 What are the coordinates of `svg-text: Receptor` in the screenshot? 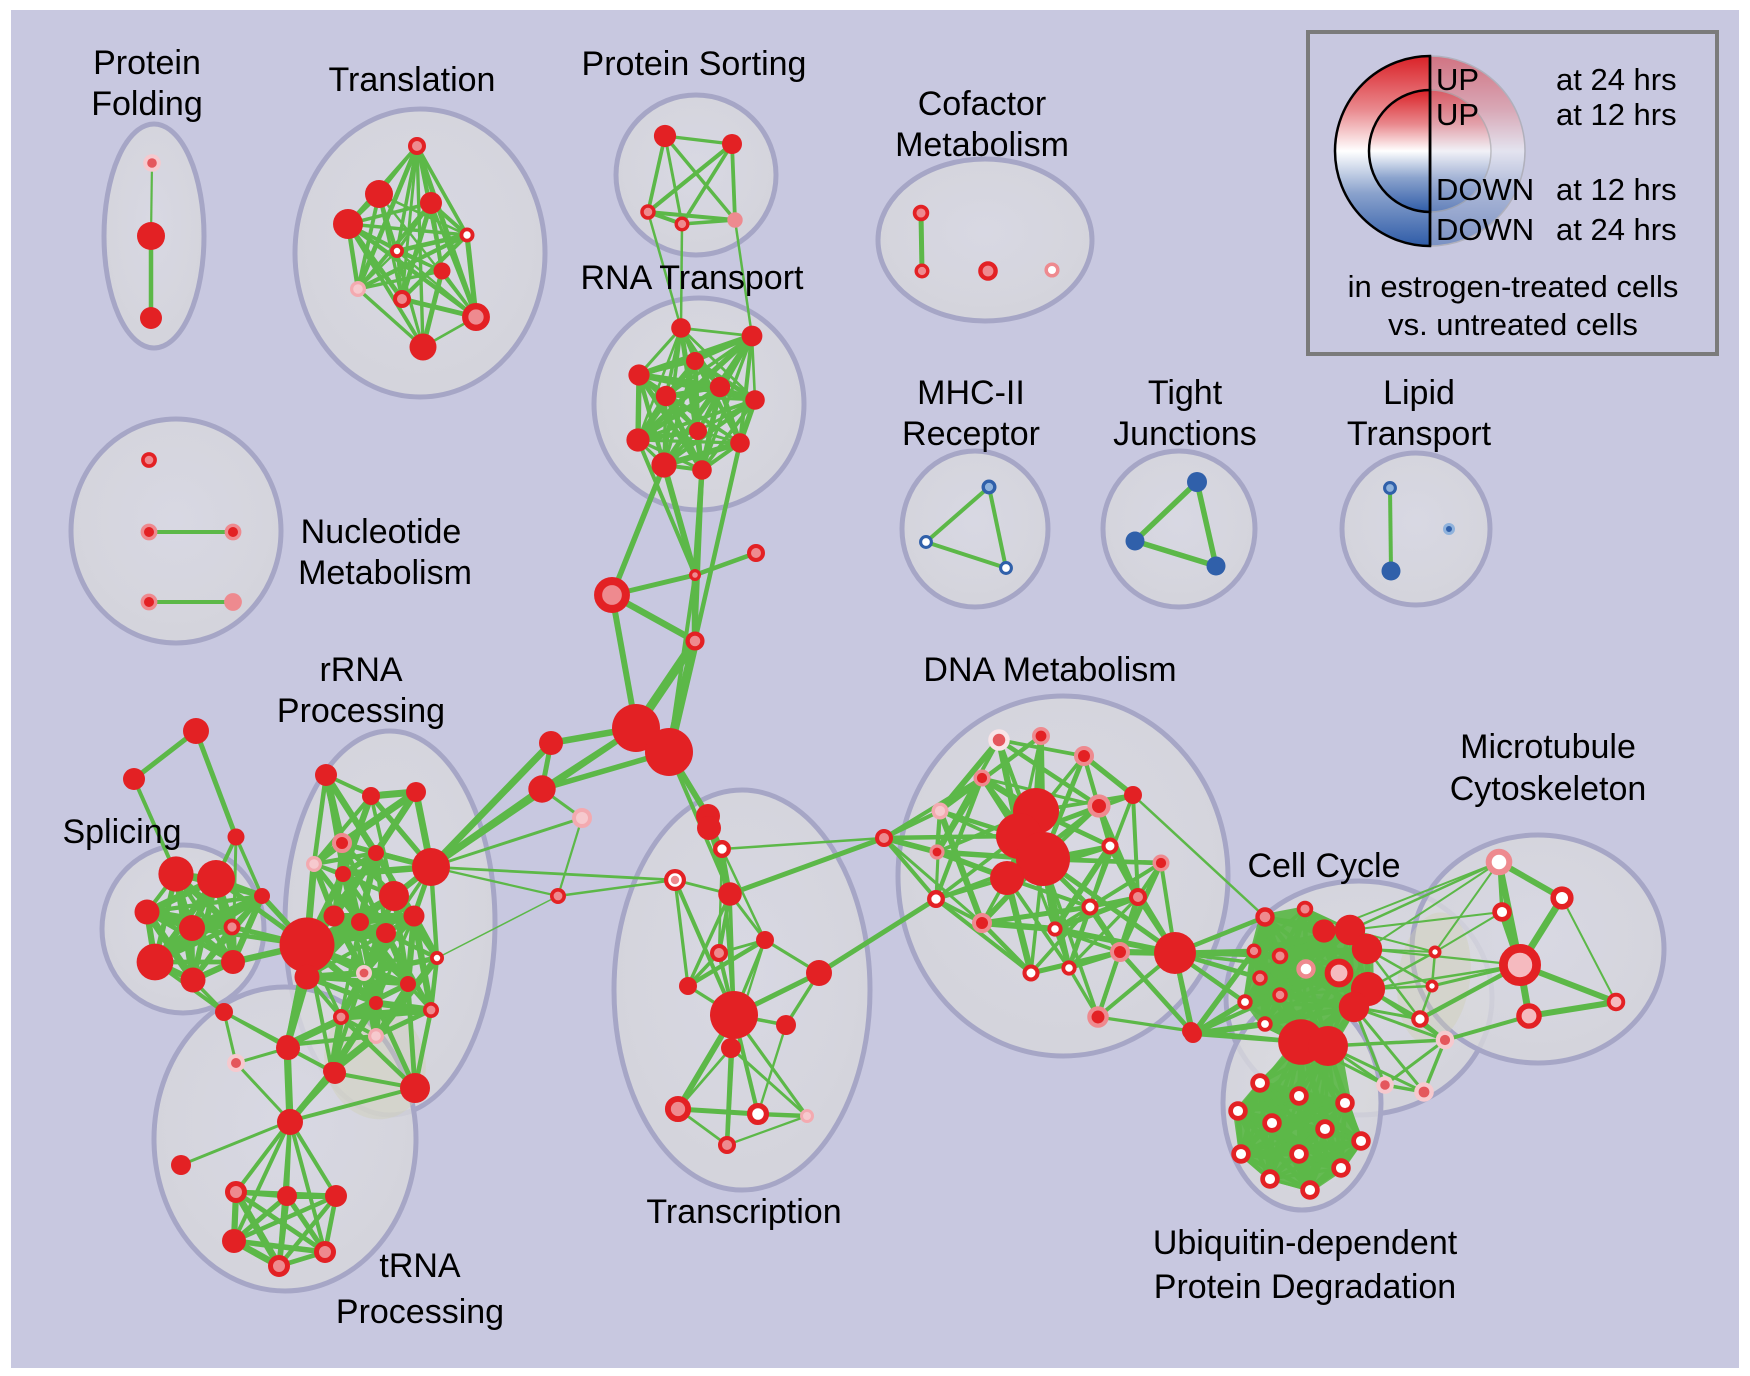 It's located at (971, 434).